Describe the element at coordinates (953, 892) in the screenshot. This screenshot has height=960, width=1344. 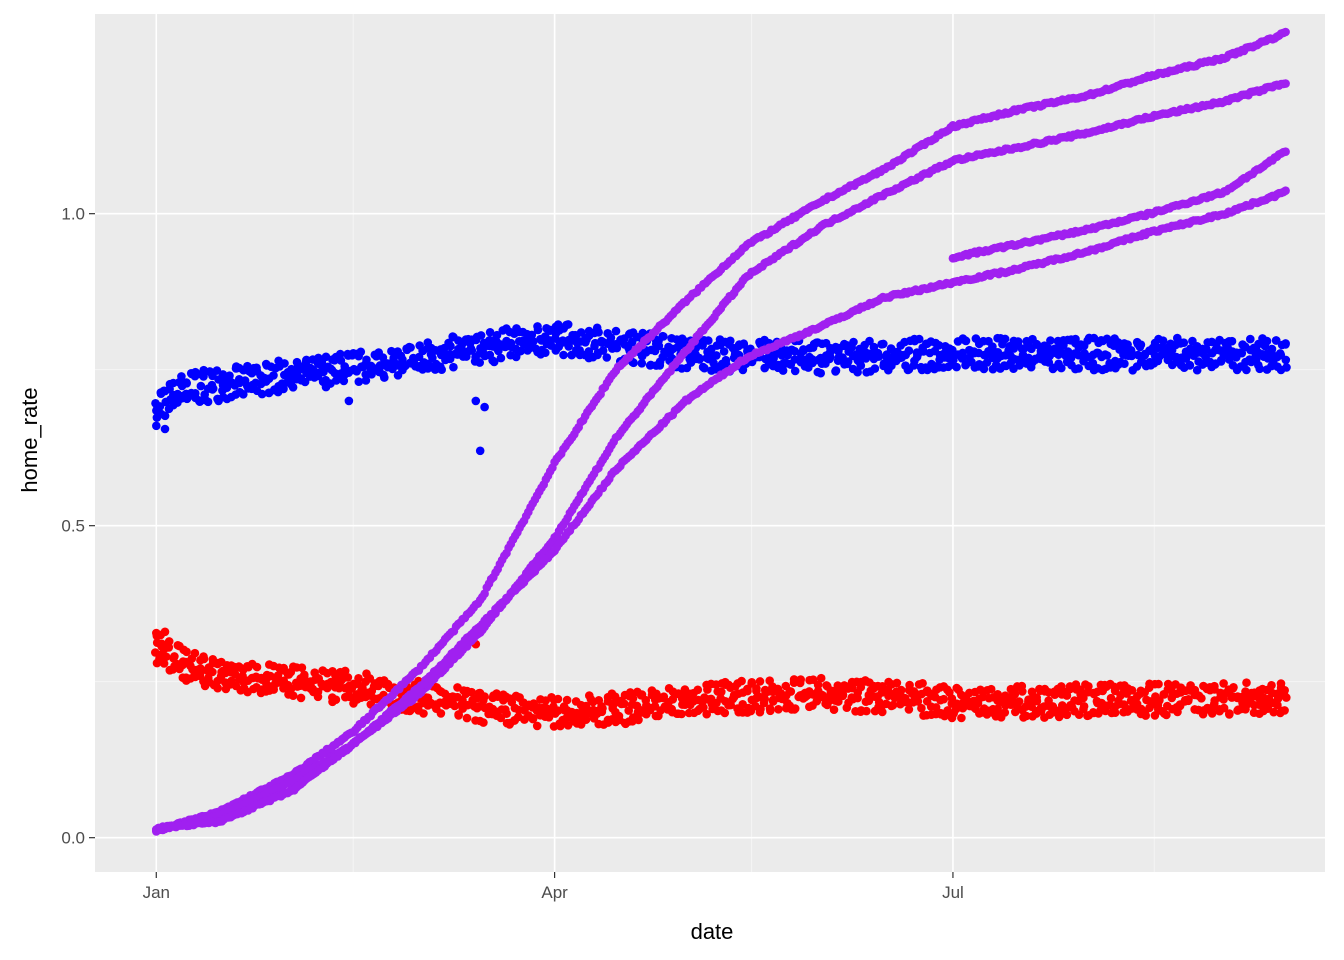
I see `x-tick-label: Jul` at that location.